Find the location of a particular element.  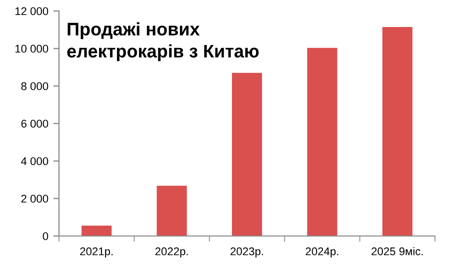

y-tick-label: 8 000 is located at coordinates (34, 86).